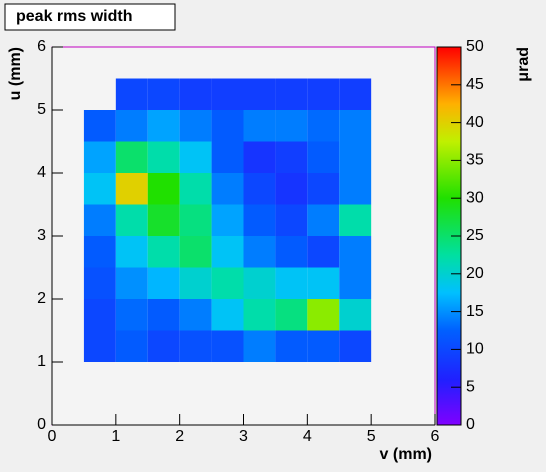 The height and width of the screenshot is (472, 546). I want to click on x-tick-label: 4, so click(307, 436).